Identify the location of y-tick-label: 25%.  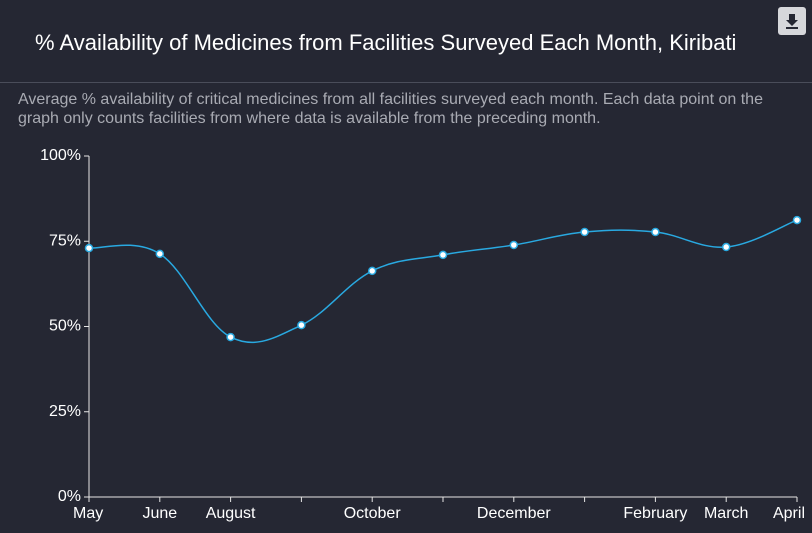
(65, 411).